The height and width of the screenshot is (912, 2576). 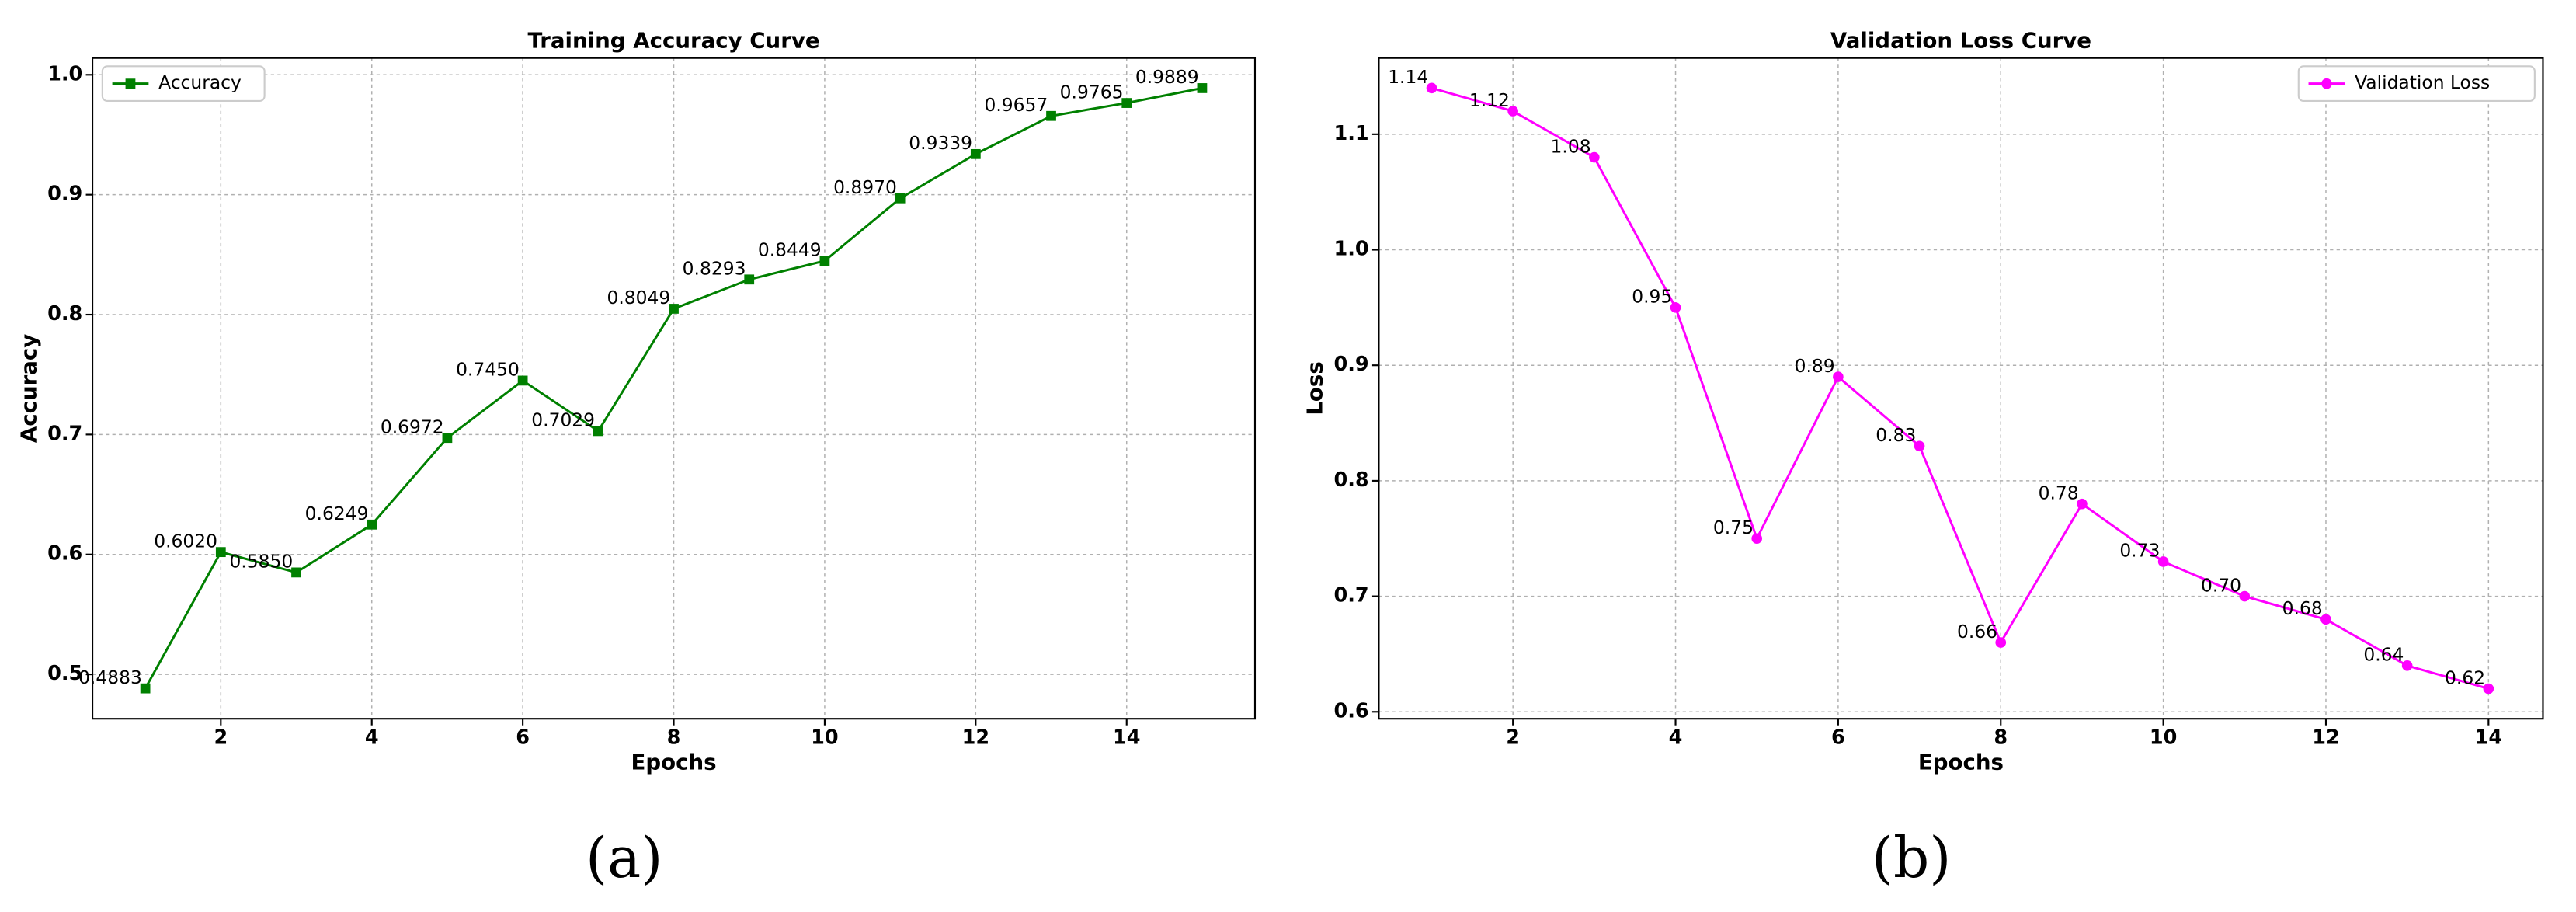 I want to click on data-label: 0.68, so click(x=2302, y=608).